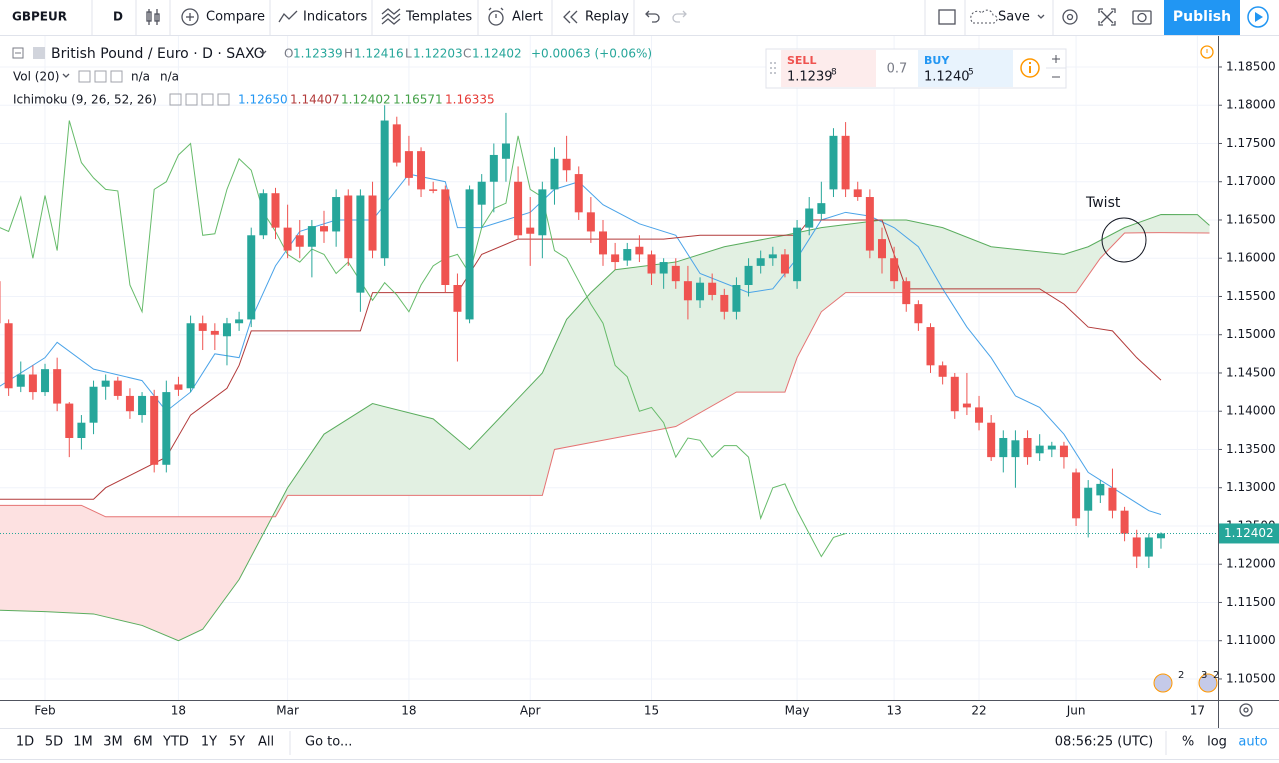  I want to click on drag-handle, so click(773, 68).